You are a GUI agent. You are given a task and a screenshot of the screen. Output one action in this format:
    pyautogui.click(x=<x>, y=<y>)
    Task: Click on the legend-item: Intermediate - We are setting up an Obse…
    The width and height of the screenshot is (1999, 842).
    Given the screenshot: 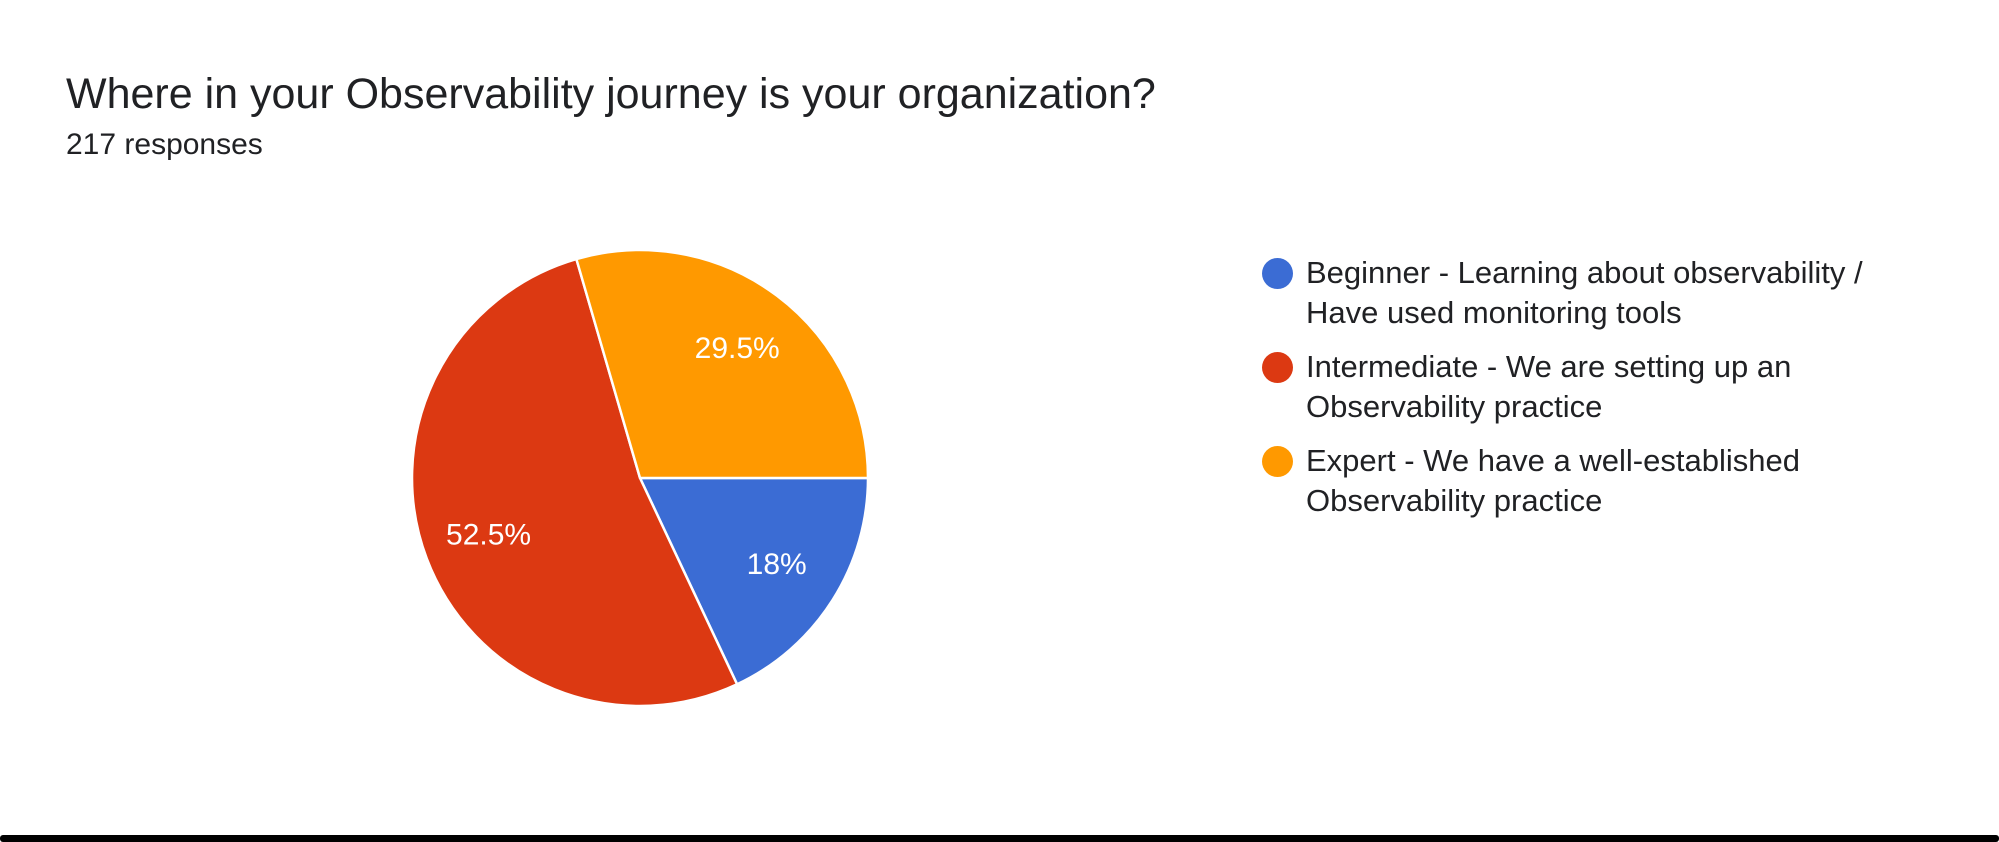 What is the action you would take?
    pyautogui.click(x=1586, y=387)
    